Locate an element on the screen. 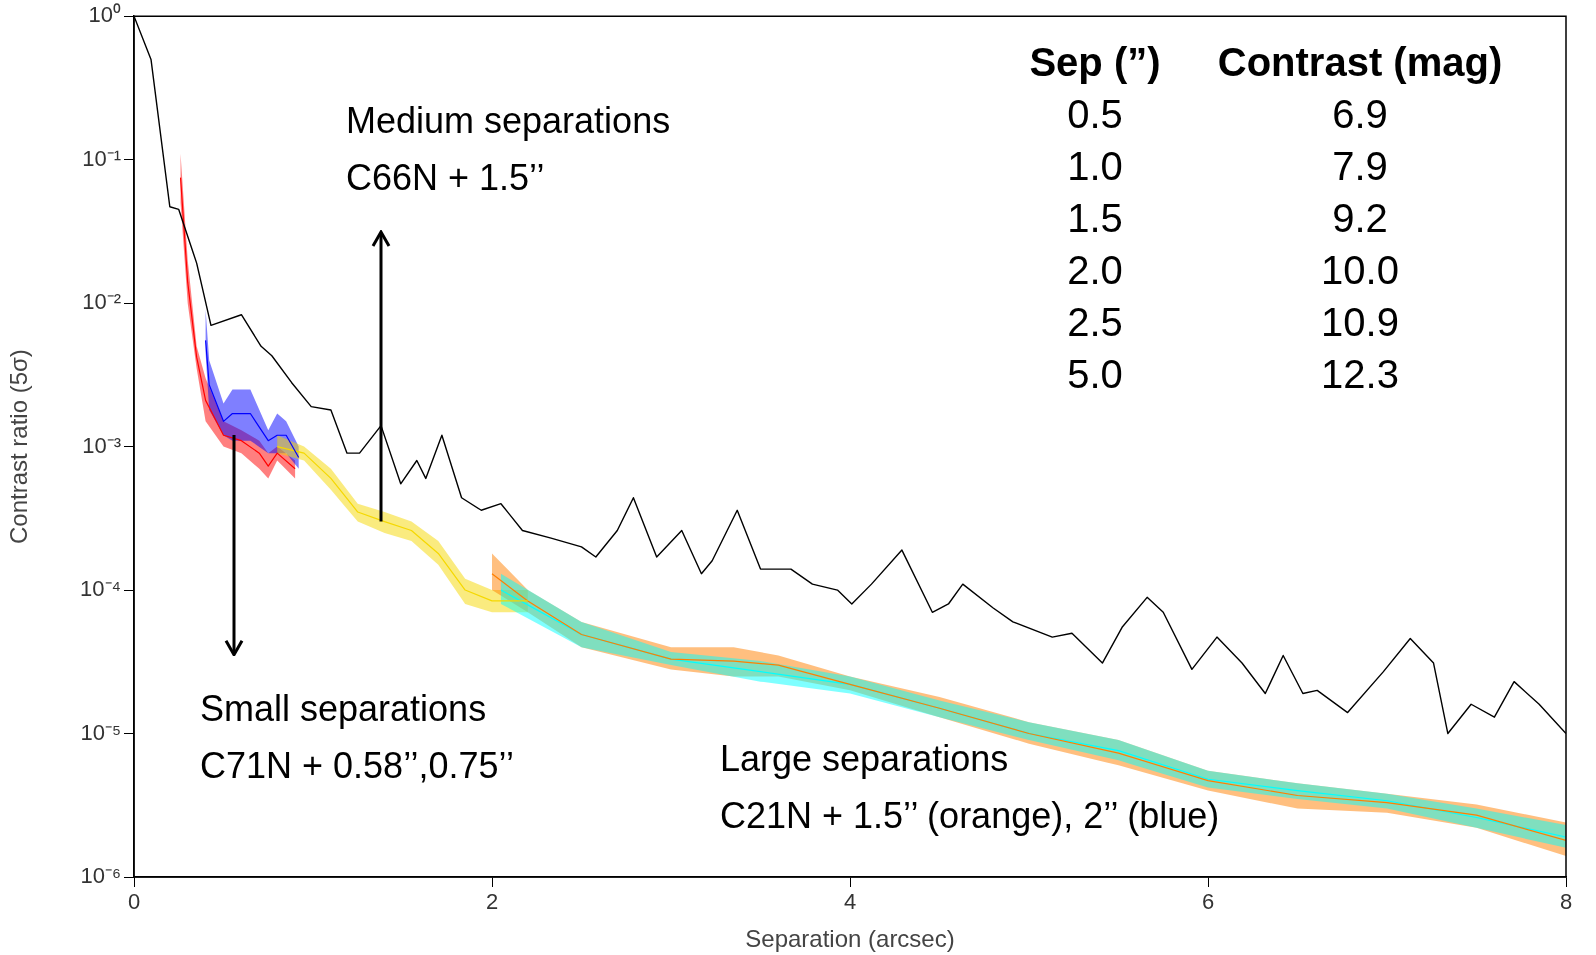 This screenshot has width=1596, height=955. y-tick-label: 10⁻³ is located at coordinates (101, 445).